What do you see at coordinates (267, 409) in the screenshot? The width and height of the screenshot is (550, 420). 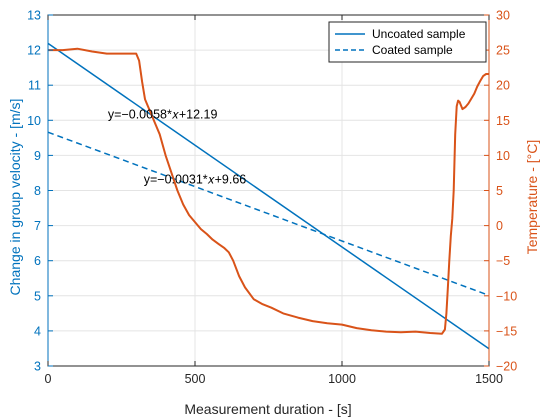 I see `x-axis-label: Measurement duration - [s]` at bounding box center [267, 409].